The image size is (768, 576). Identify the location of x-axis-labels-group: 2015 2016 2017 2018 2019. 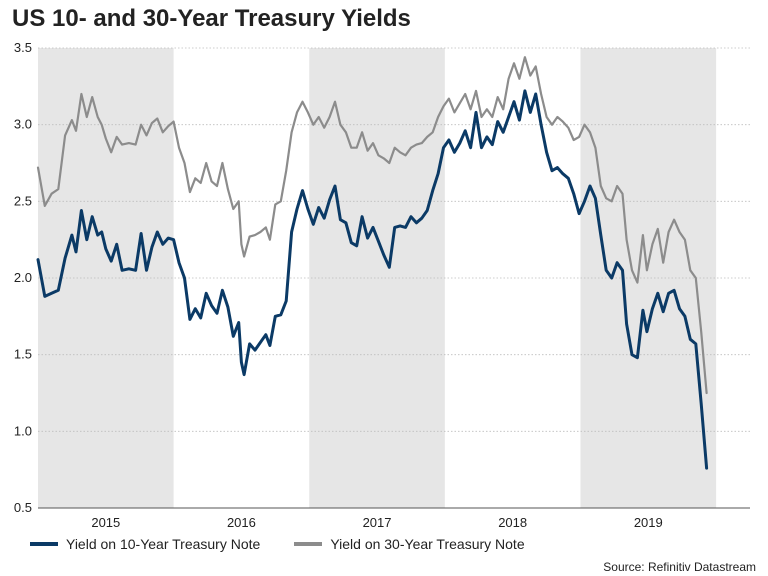
(376, 522).